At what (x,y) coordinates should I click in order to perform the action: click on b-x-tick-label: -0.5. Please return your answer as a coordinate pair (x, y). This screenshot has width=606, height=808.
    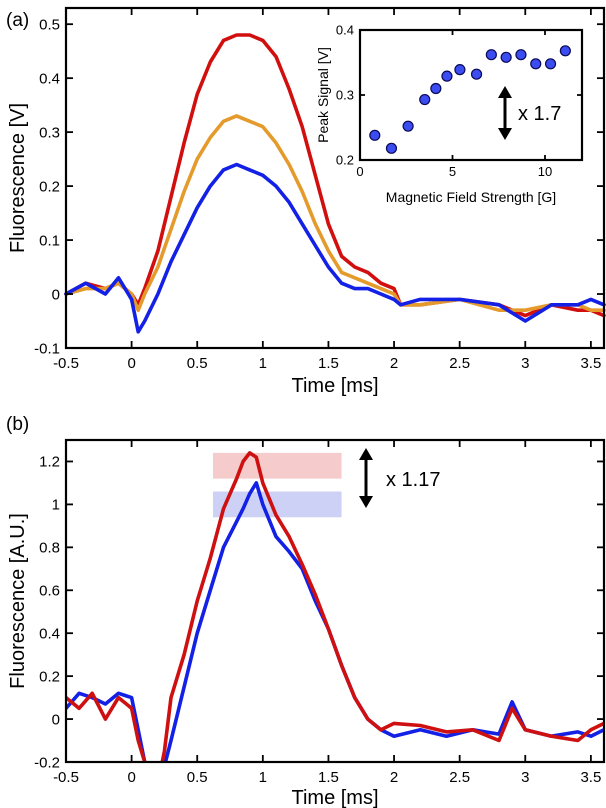
    Looking at the image, I should click on (66, 777).